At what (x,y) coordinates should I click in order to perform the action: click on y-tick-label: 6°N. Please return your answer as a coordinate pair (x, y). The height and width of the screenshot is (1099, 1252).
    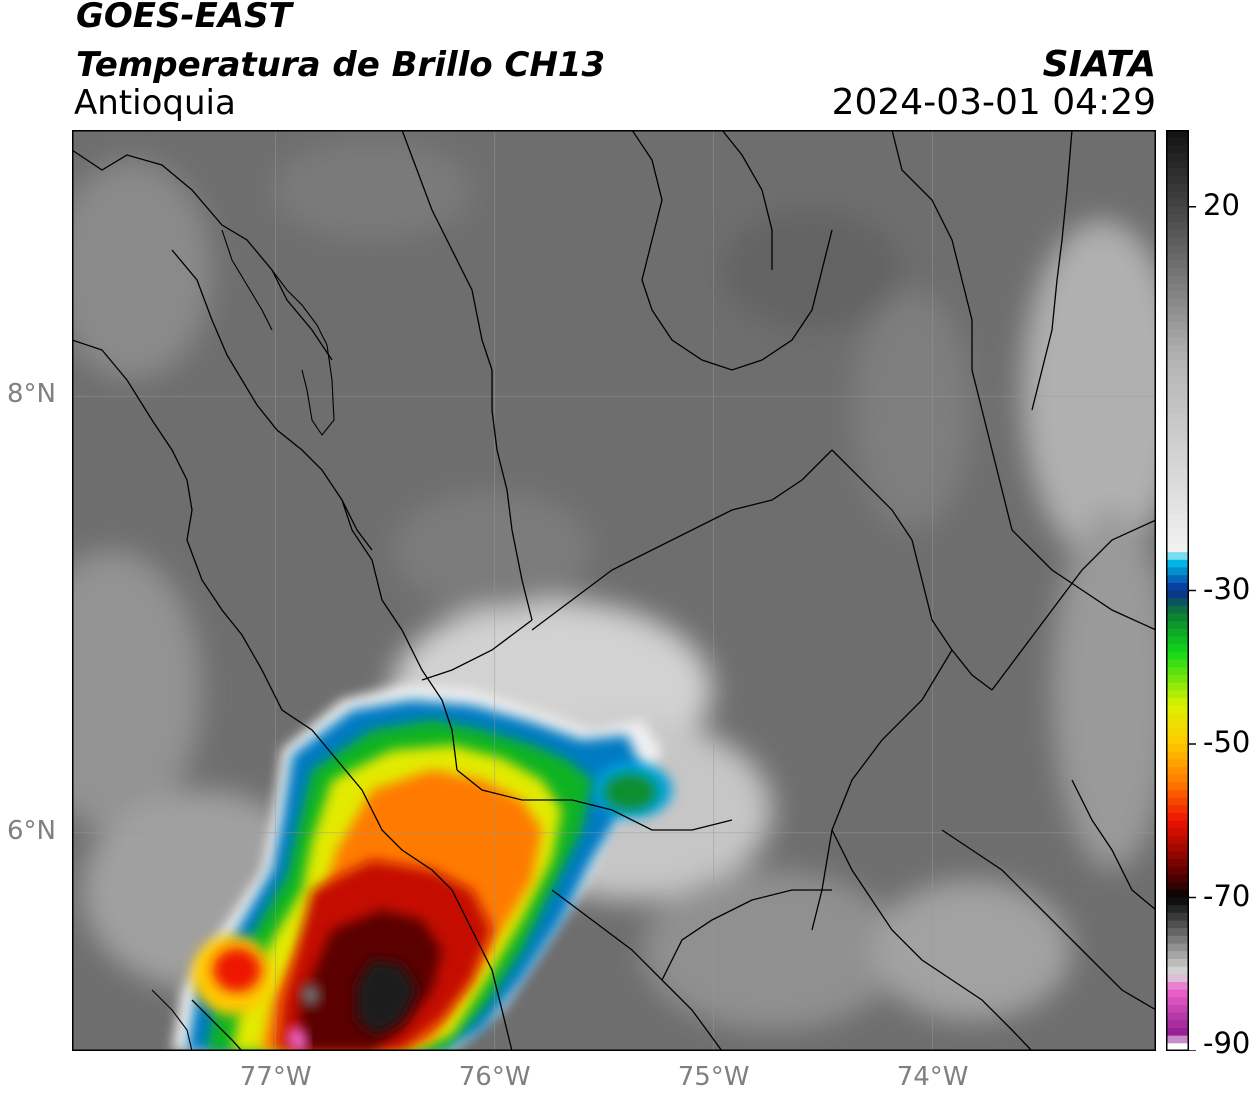
    Looking at the image, I should click on (31, 830).